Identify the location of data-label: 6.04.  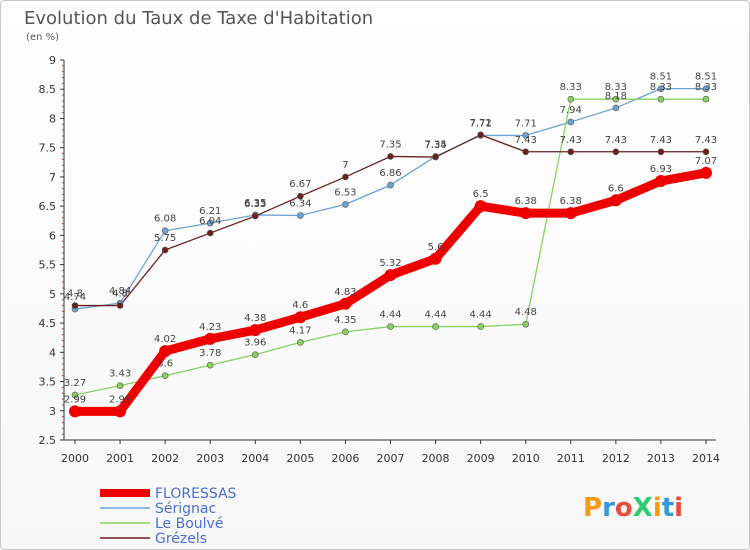
(210, 221).